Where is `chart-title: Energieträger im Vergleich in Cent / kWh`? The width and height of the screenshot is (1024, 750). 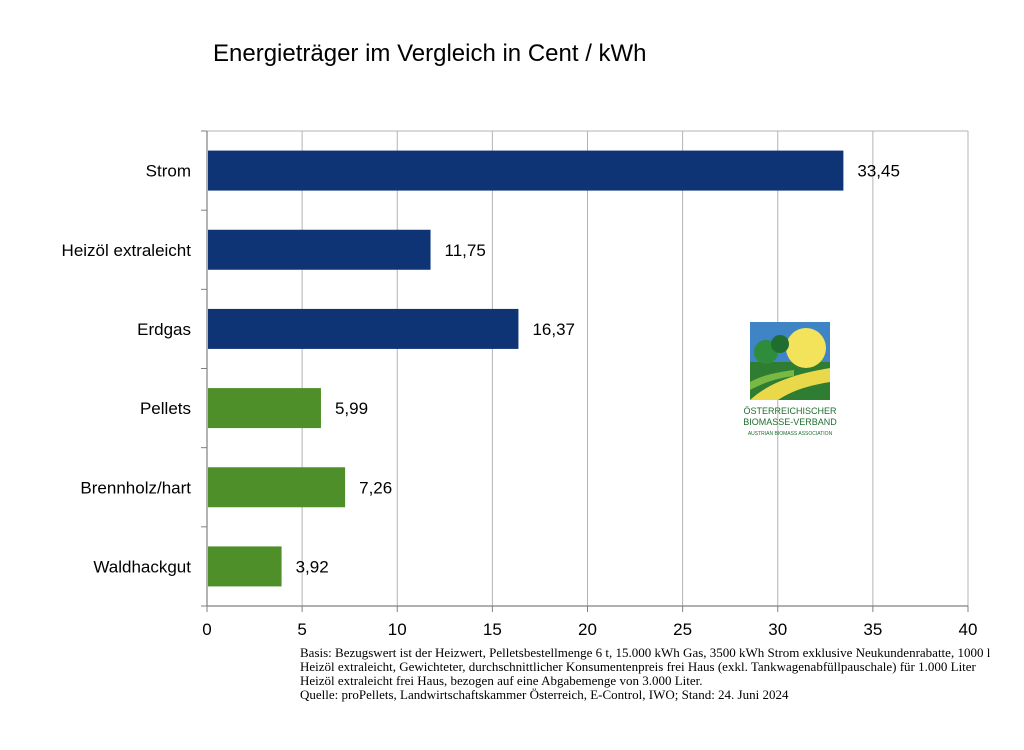
chart-title: Energieträger im Vergleich in Cent / kWh is located at coordinates (430, 53).